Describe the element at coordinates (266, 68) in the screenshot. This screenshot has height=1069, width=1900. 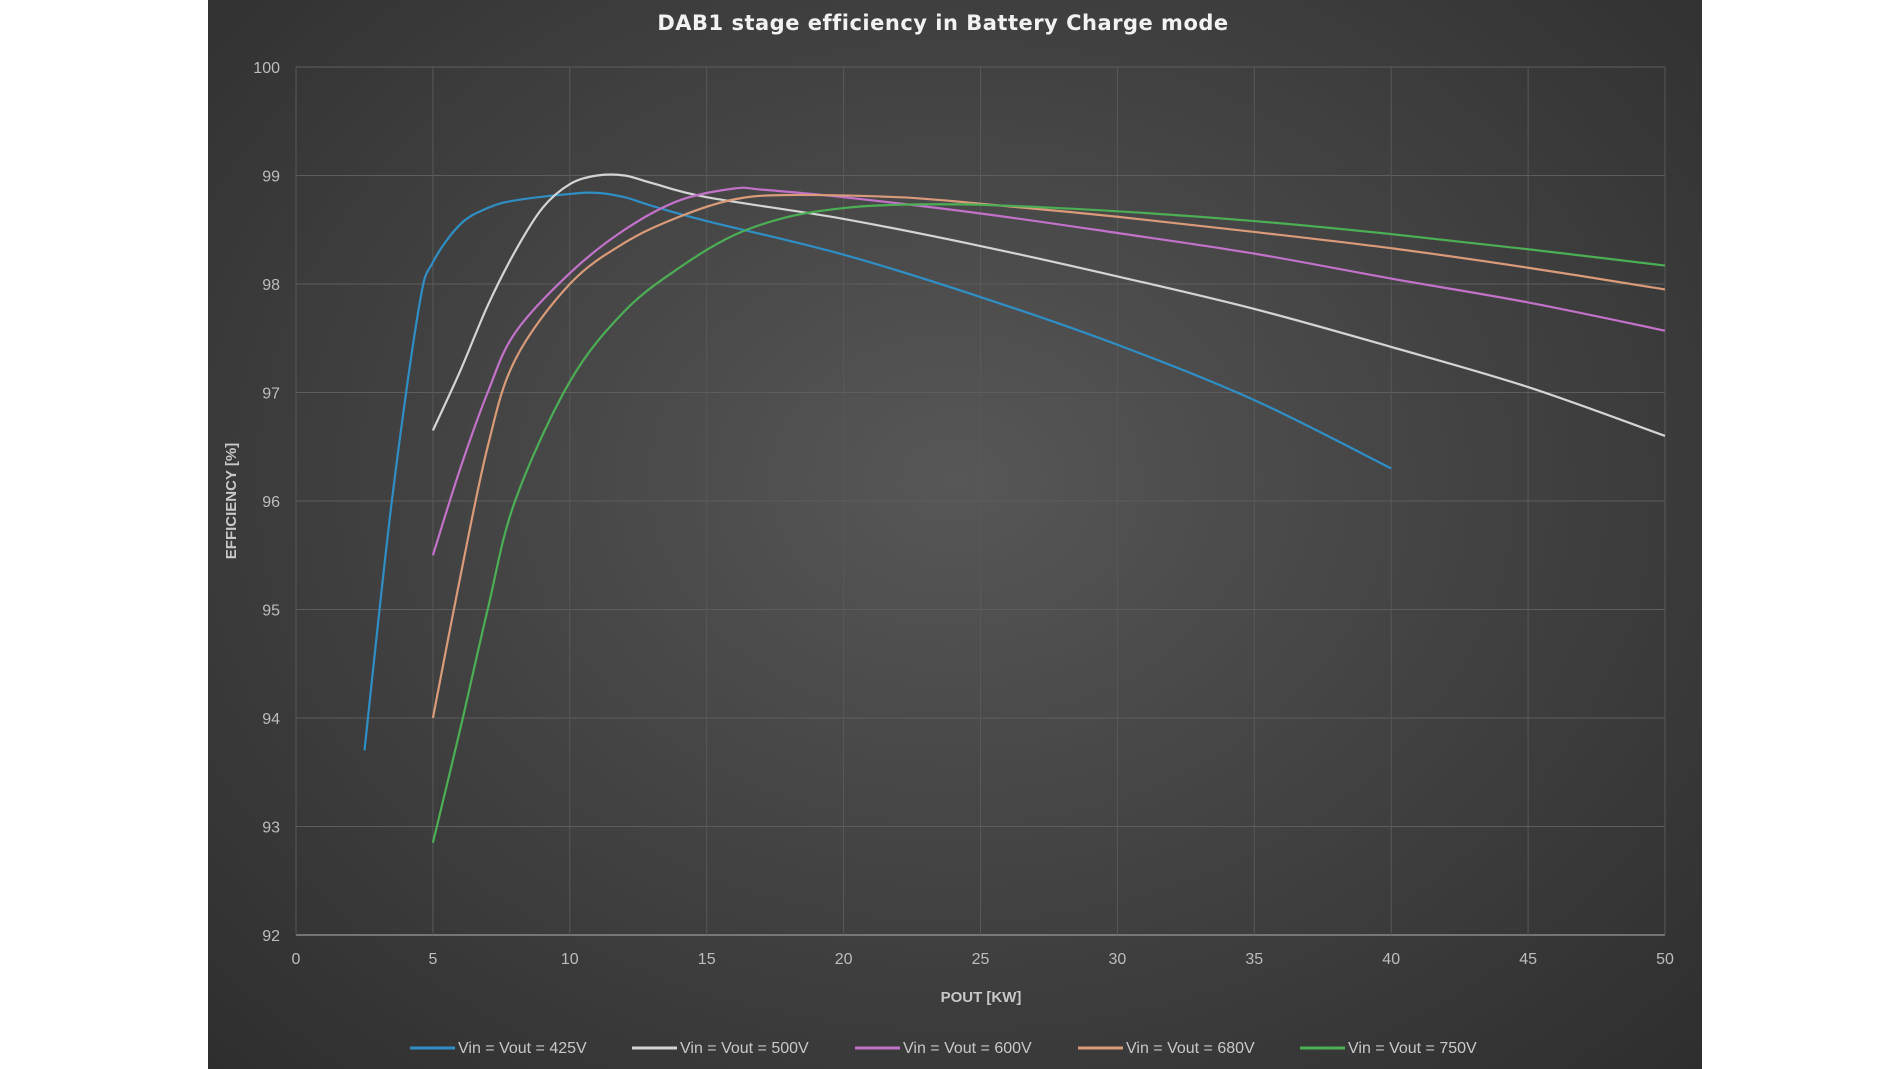
I see `y-tick-label: 100` at that location.